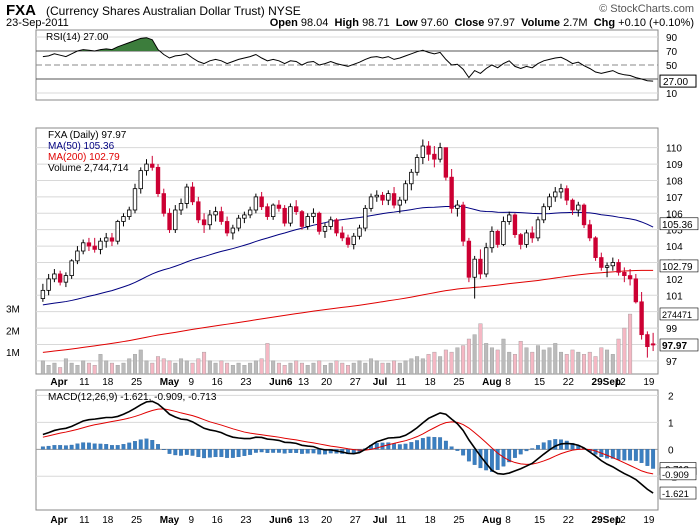 The width and height of the screenshot is (700, 530). What do you see at coordinates (672, 329) in the screenshot?
I see `price-tick-label: 99` at bounding box center [672, 329].